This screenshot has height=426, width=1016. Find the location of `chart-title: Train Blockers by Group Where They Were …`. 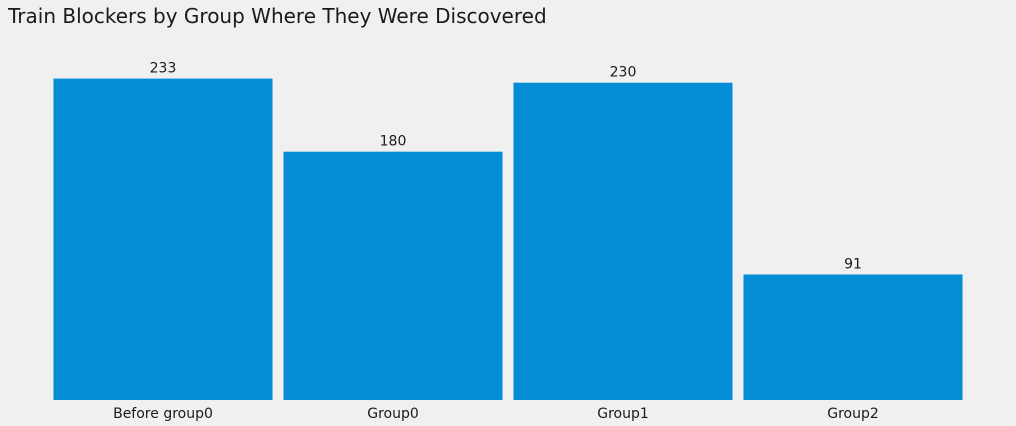

chart-title: Train Blockers by Group Where They Were … is located at coordinates (277, 16).